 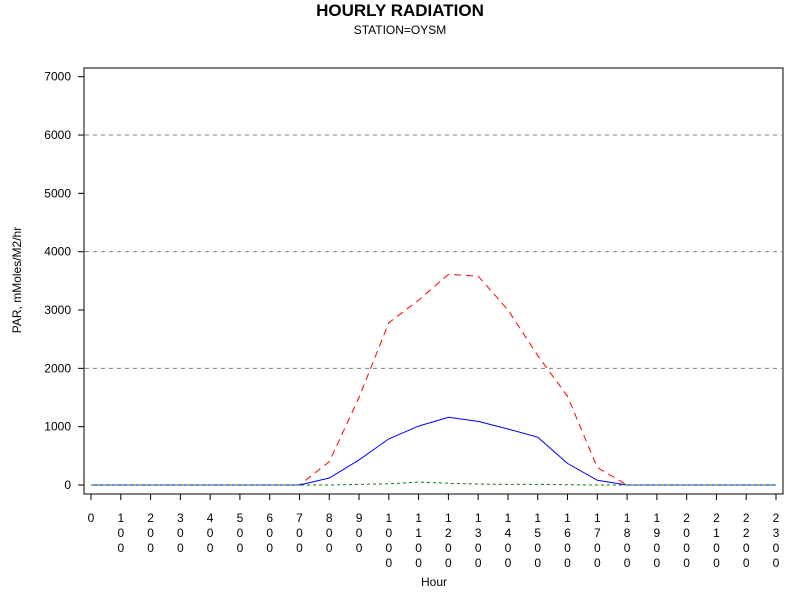 What do you see at coordinates (57, 252) in the screenshot?
I see `y-tick-label: 4000` at bounding box center [57, 252].